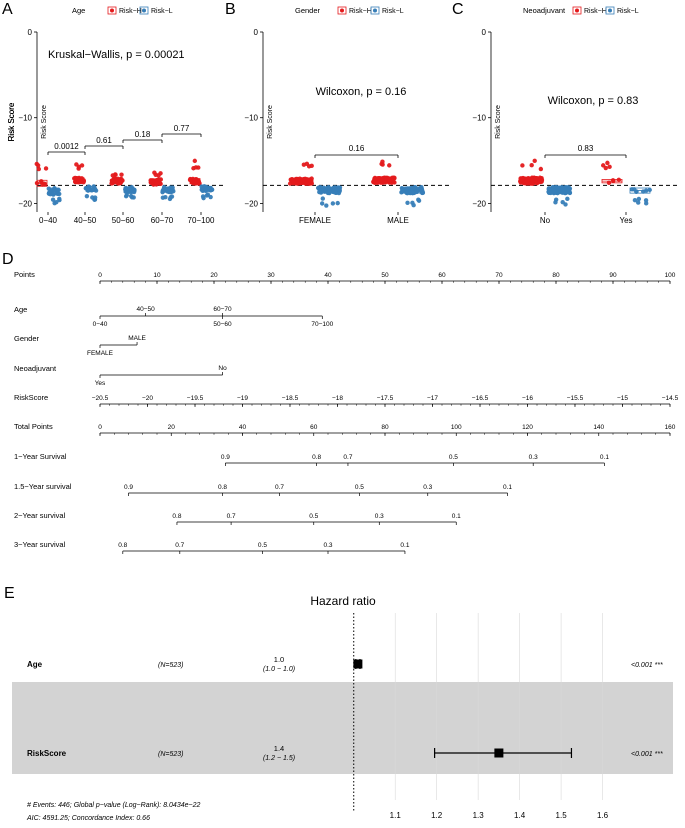 The width and height of the screenshot is (685, 828). What do you see at coordinates (315, 220) in the screenshot?
I see `x-tick-label: FEMALE` at bounding box center [315, 220].